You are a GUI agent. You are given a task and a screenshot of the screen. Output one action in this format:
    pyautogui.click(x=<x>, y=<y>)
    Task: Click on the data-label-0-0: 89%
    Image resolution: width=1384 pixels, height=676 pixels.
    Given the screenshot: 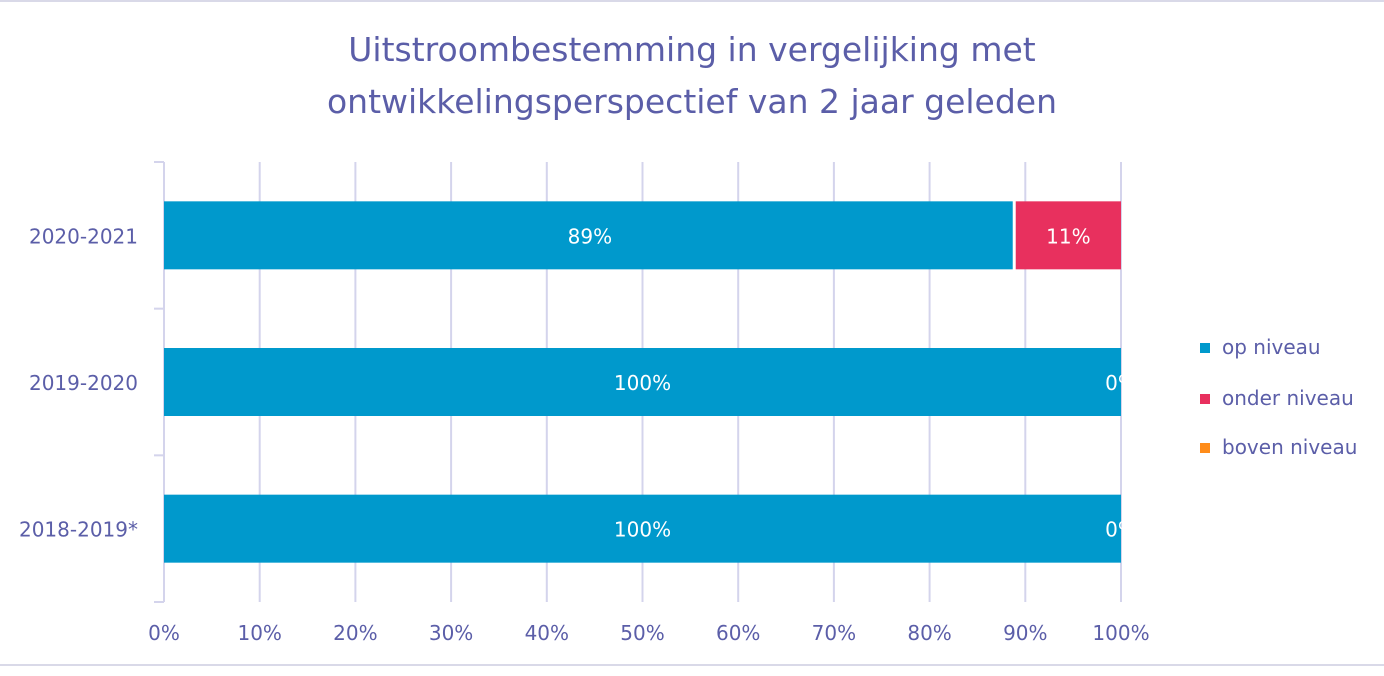 What is the action you would take?
    pyautogui.click(x=590, y=236)
    